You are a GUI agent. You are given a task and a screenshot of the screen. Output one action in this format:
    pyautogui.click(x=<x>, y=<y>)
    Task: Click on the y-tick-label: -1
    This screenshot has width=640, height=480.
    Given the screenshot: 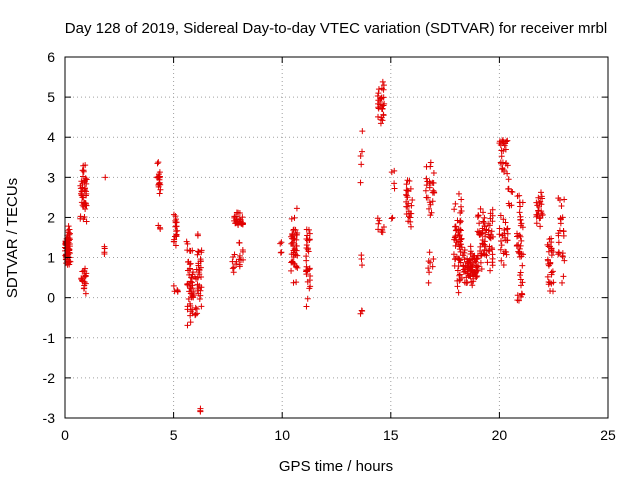 What is the action you would take?
    pyautogui.click(x=49, y=338)
    